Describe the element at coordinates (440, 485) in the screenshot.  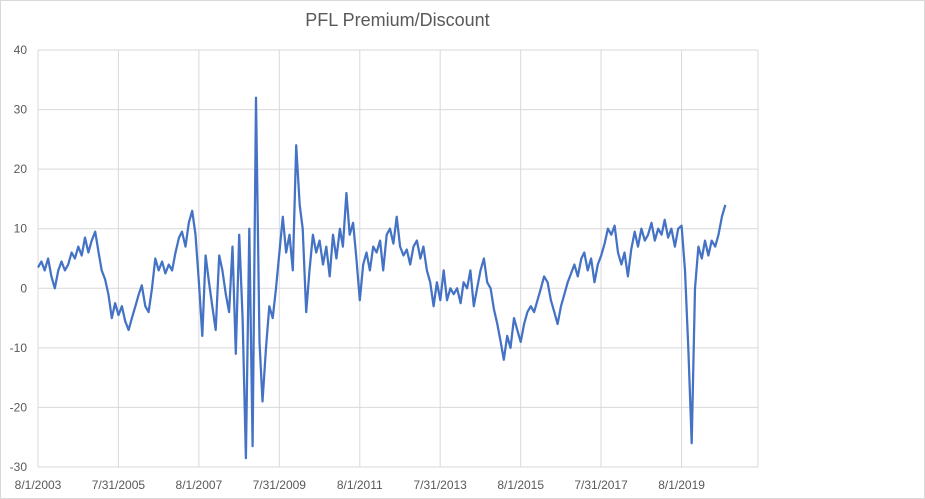
I see `x-tick-label: 7/31/2013` at that location.